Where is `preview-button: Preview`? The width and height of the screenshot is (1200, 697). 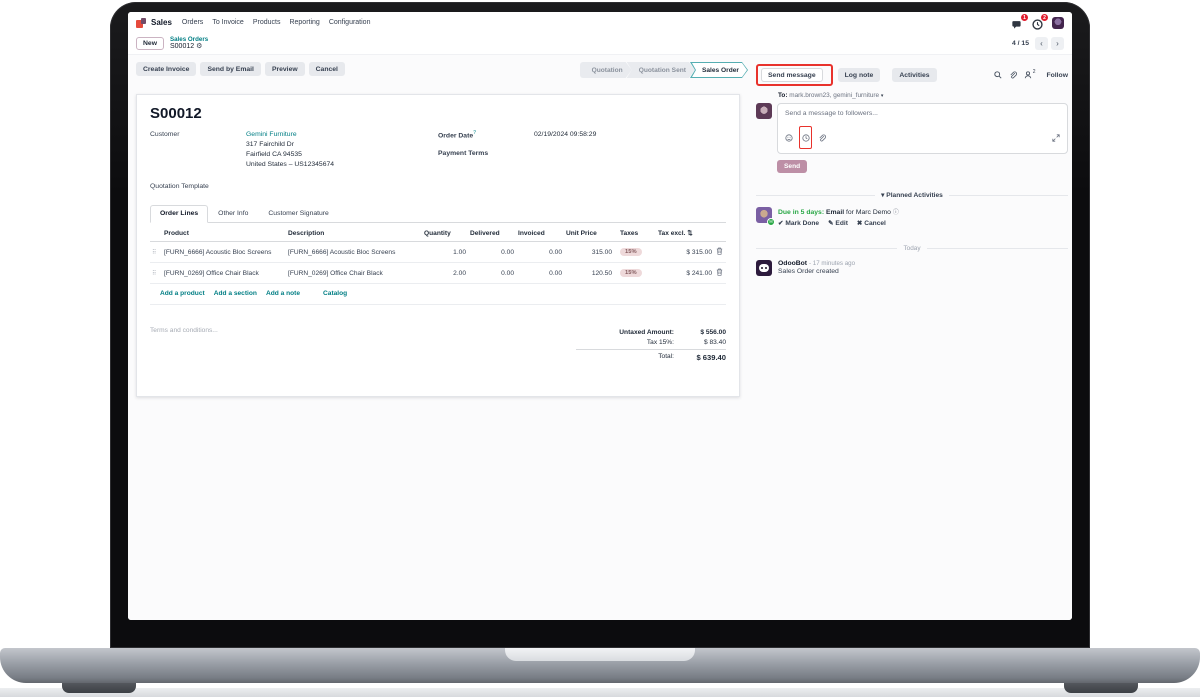
preview-button: Preview is located at coordinates (284, 69).